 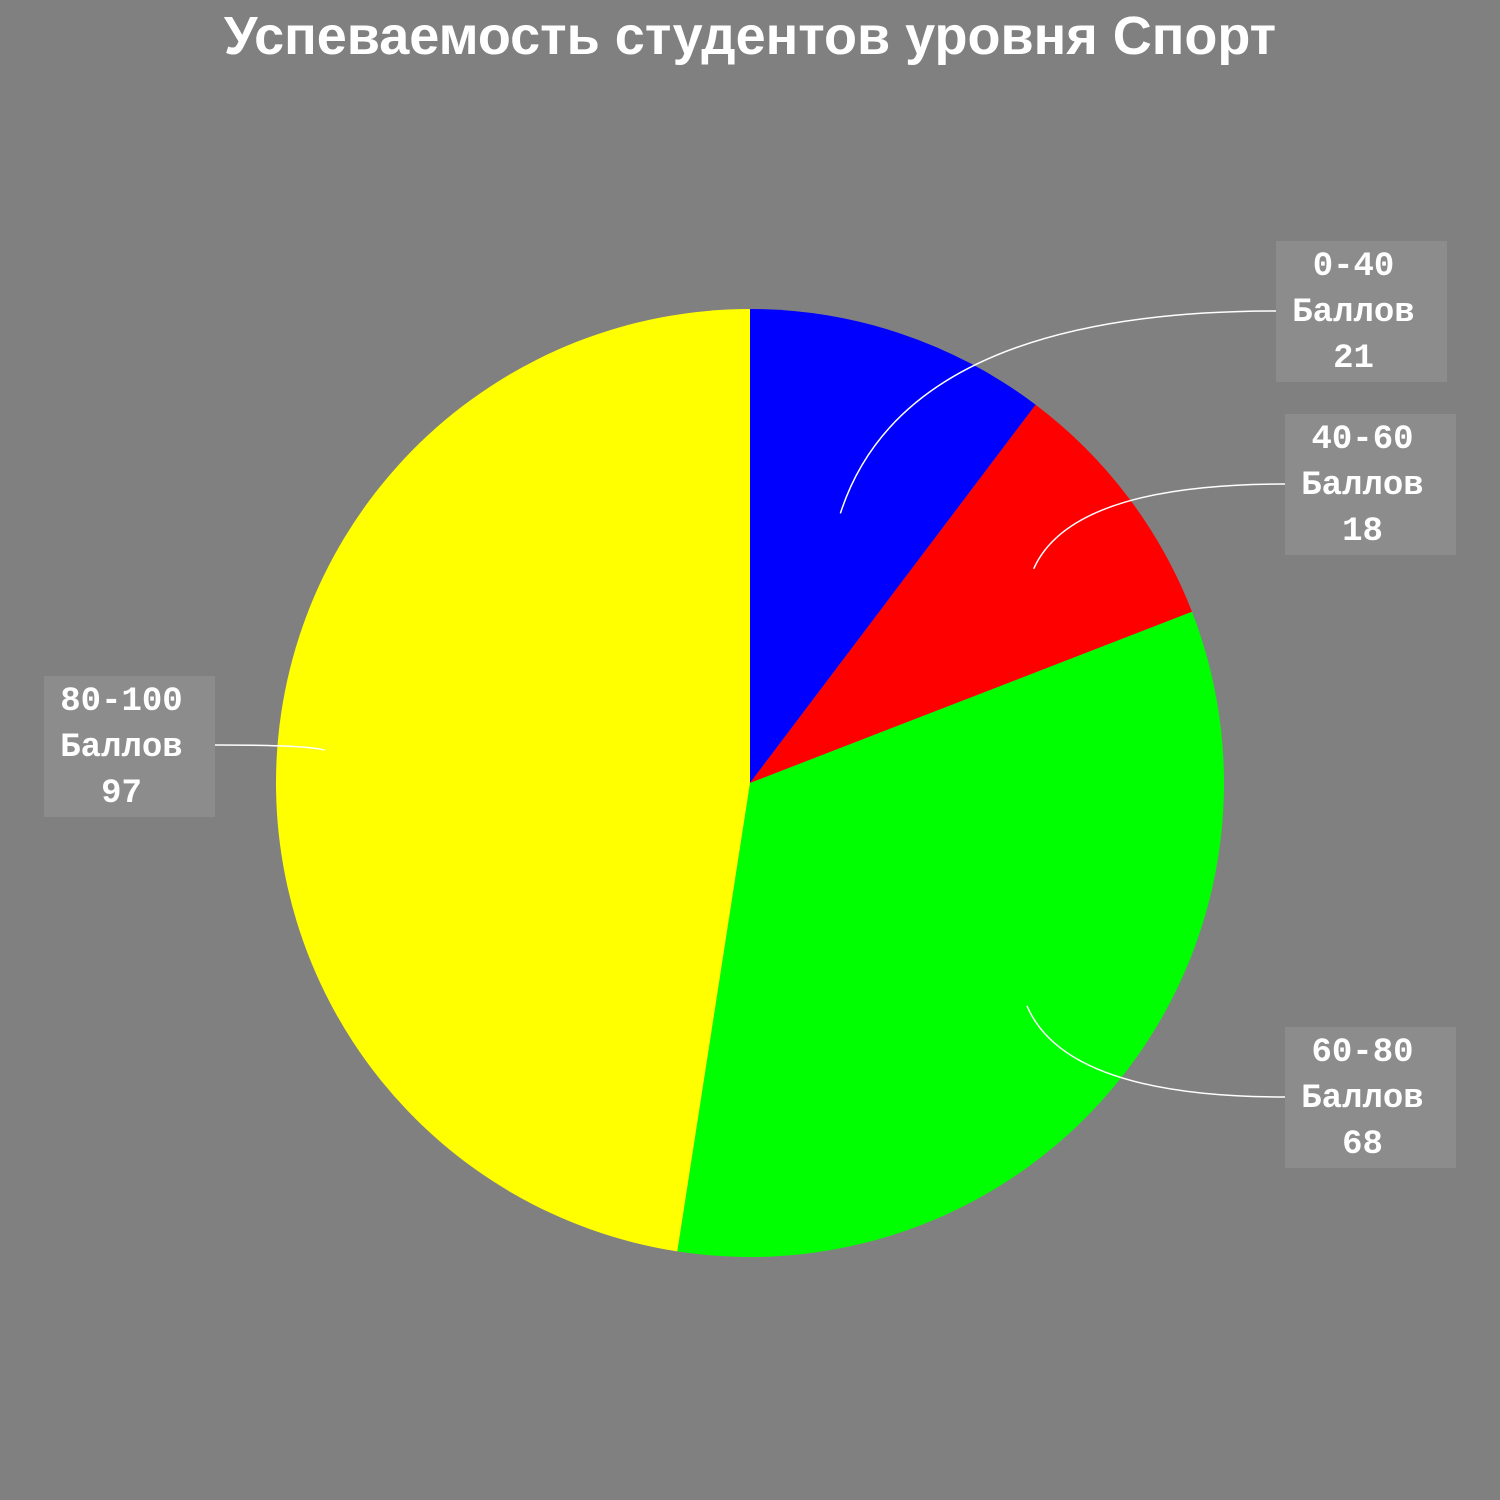 I want to click on slice-category-label: 40-60, so click(x=1362, y=440).